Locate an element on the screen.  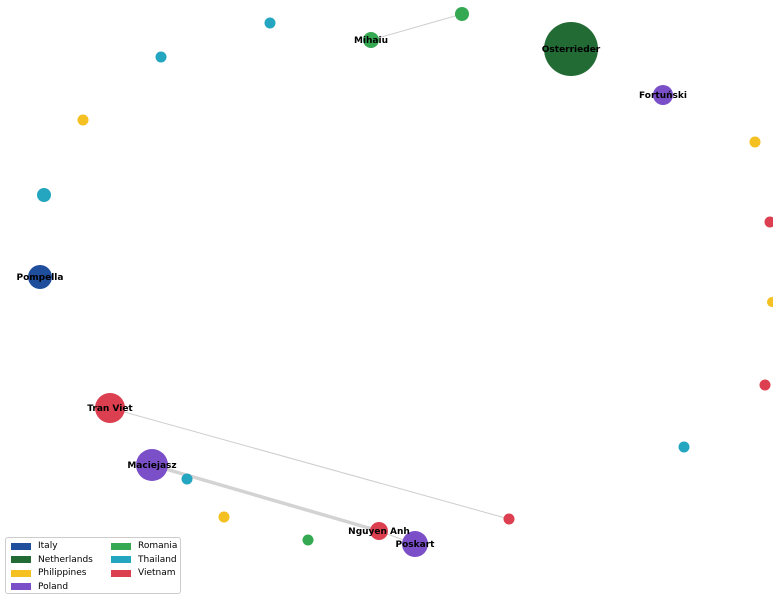
legend-swatch-philippines is located at coordinates (21, 573).